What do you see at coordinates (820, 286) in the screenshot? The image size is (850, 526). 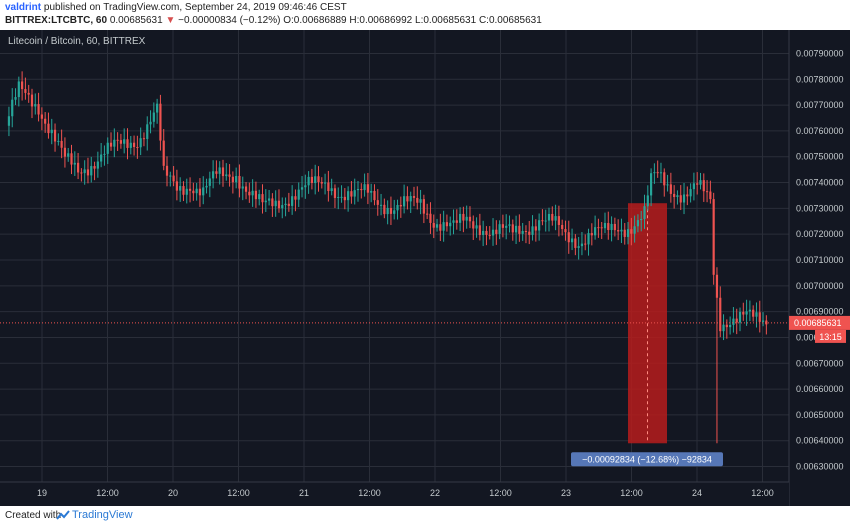 I see `price-tick-label: 0.00700000` at bounding box center [820, 286].